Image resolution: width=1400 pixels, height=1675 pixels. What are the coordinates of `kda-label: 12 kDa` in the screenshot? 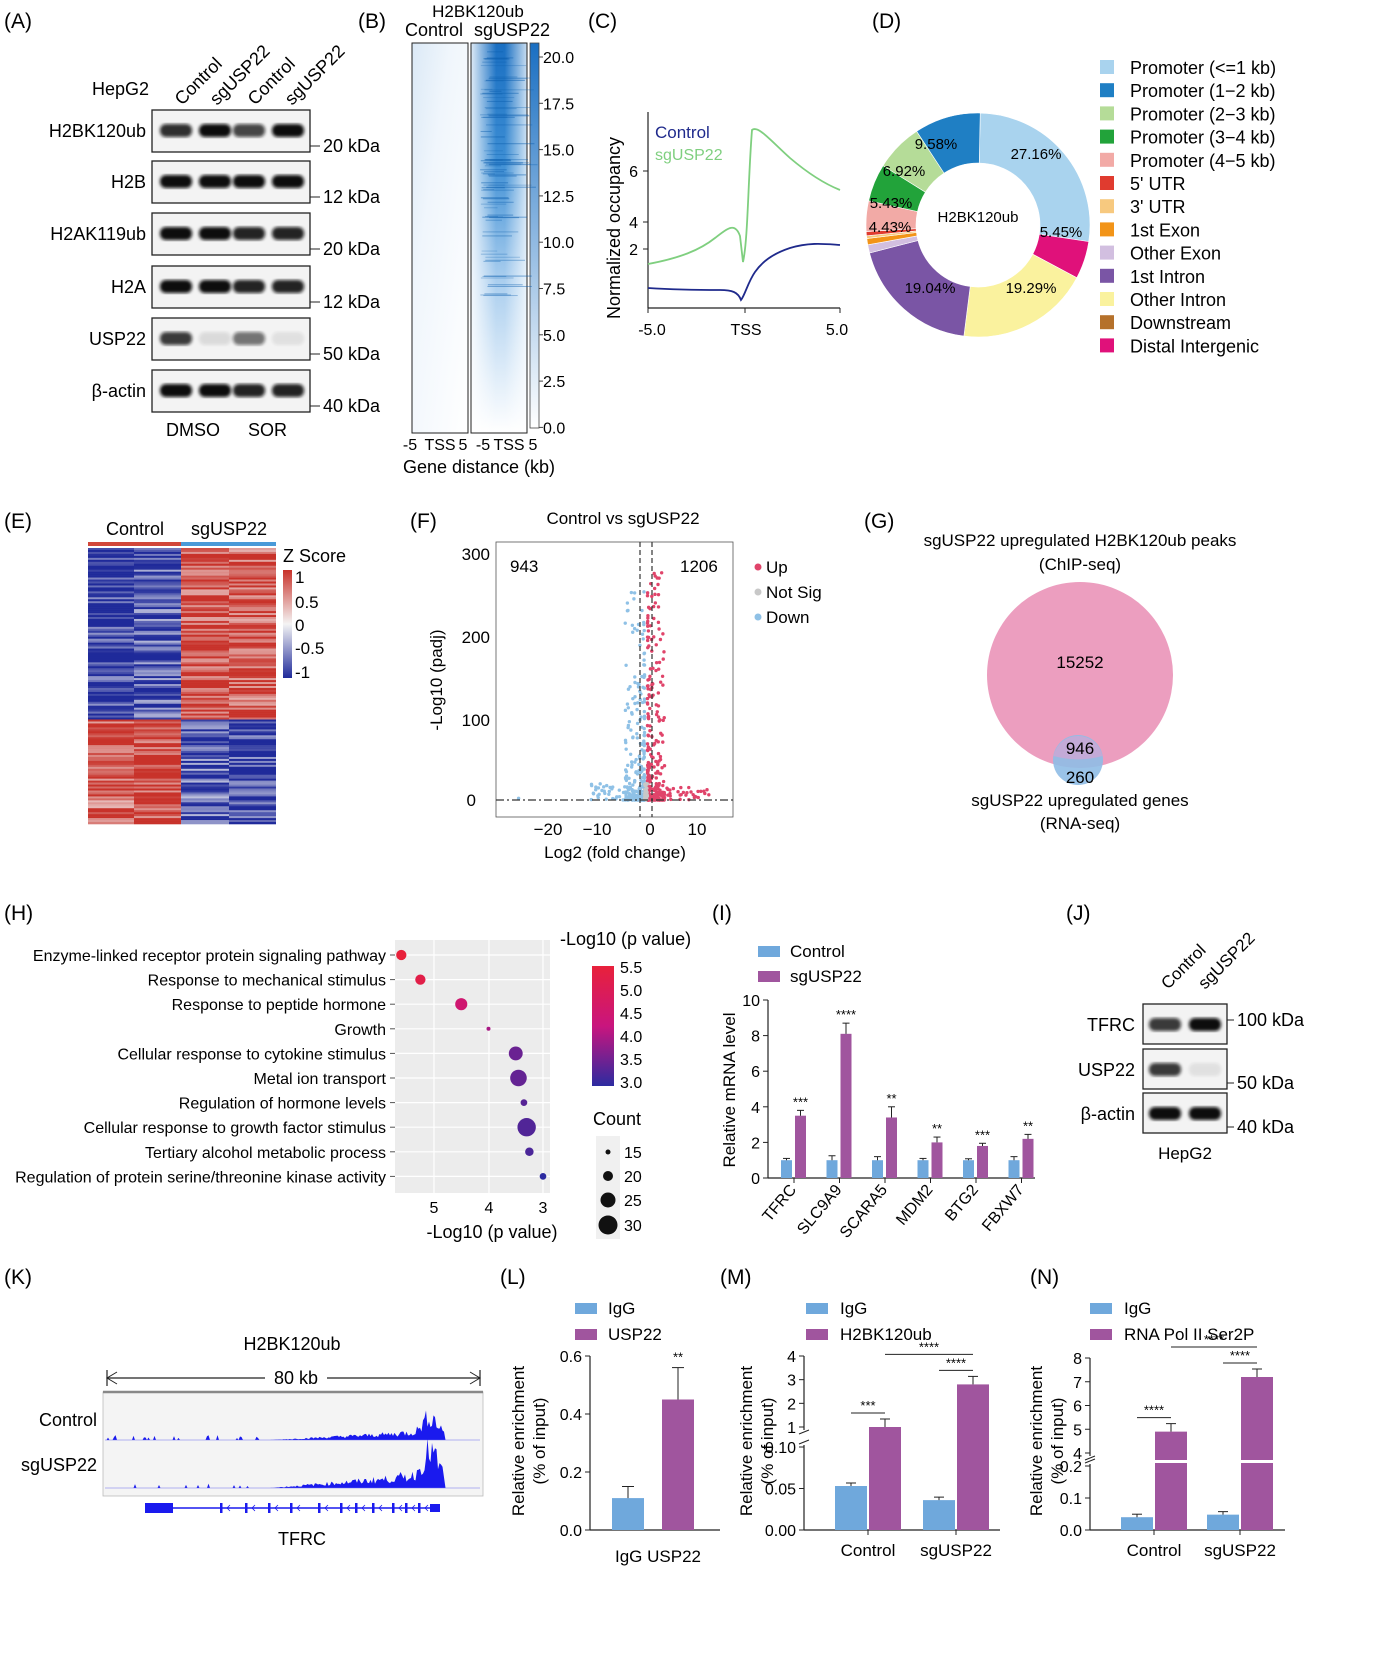 It's located at (352, 197).